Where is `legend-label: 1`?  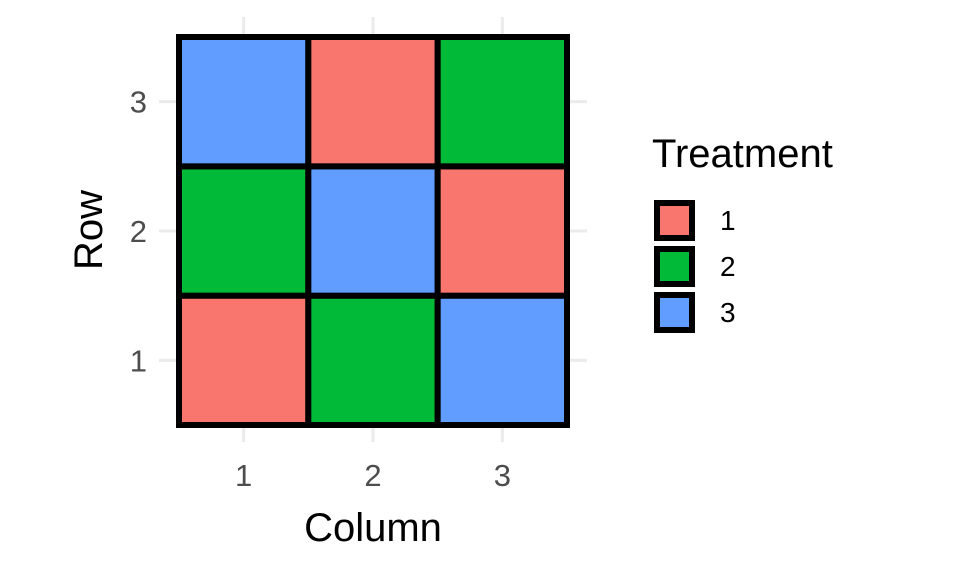 legend-label: 1 is located at coordinates (728, 220).